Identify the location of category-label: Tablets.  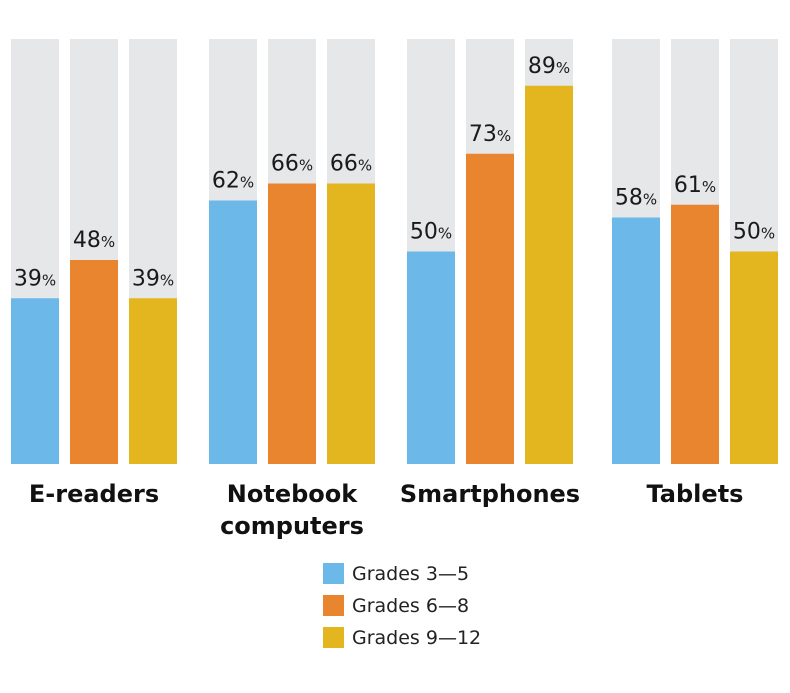
(695, 494).